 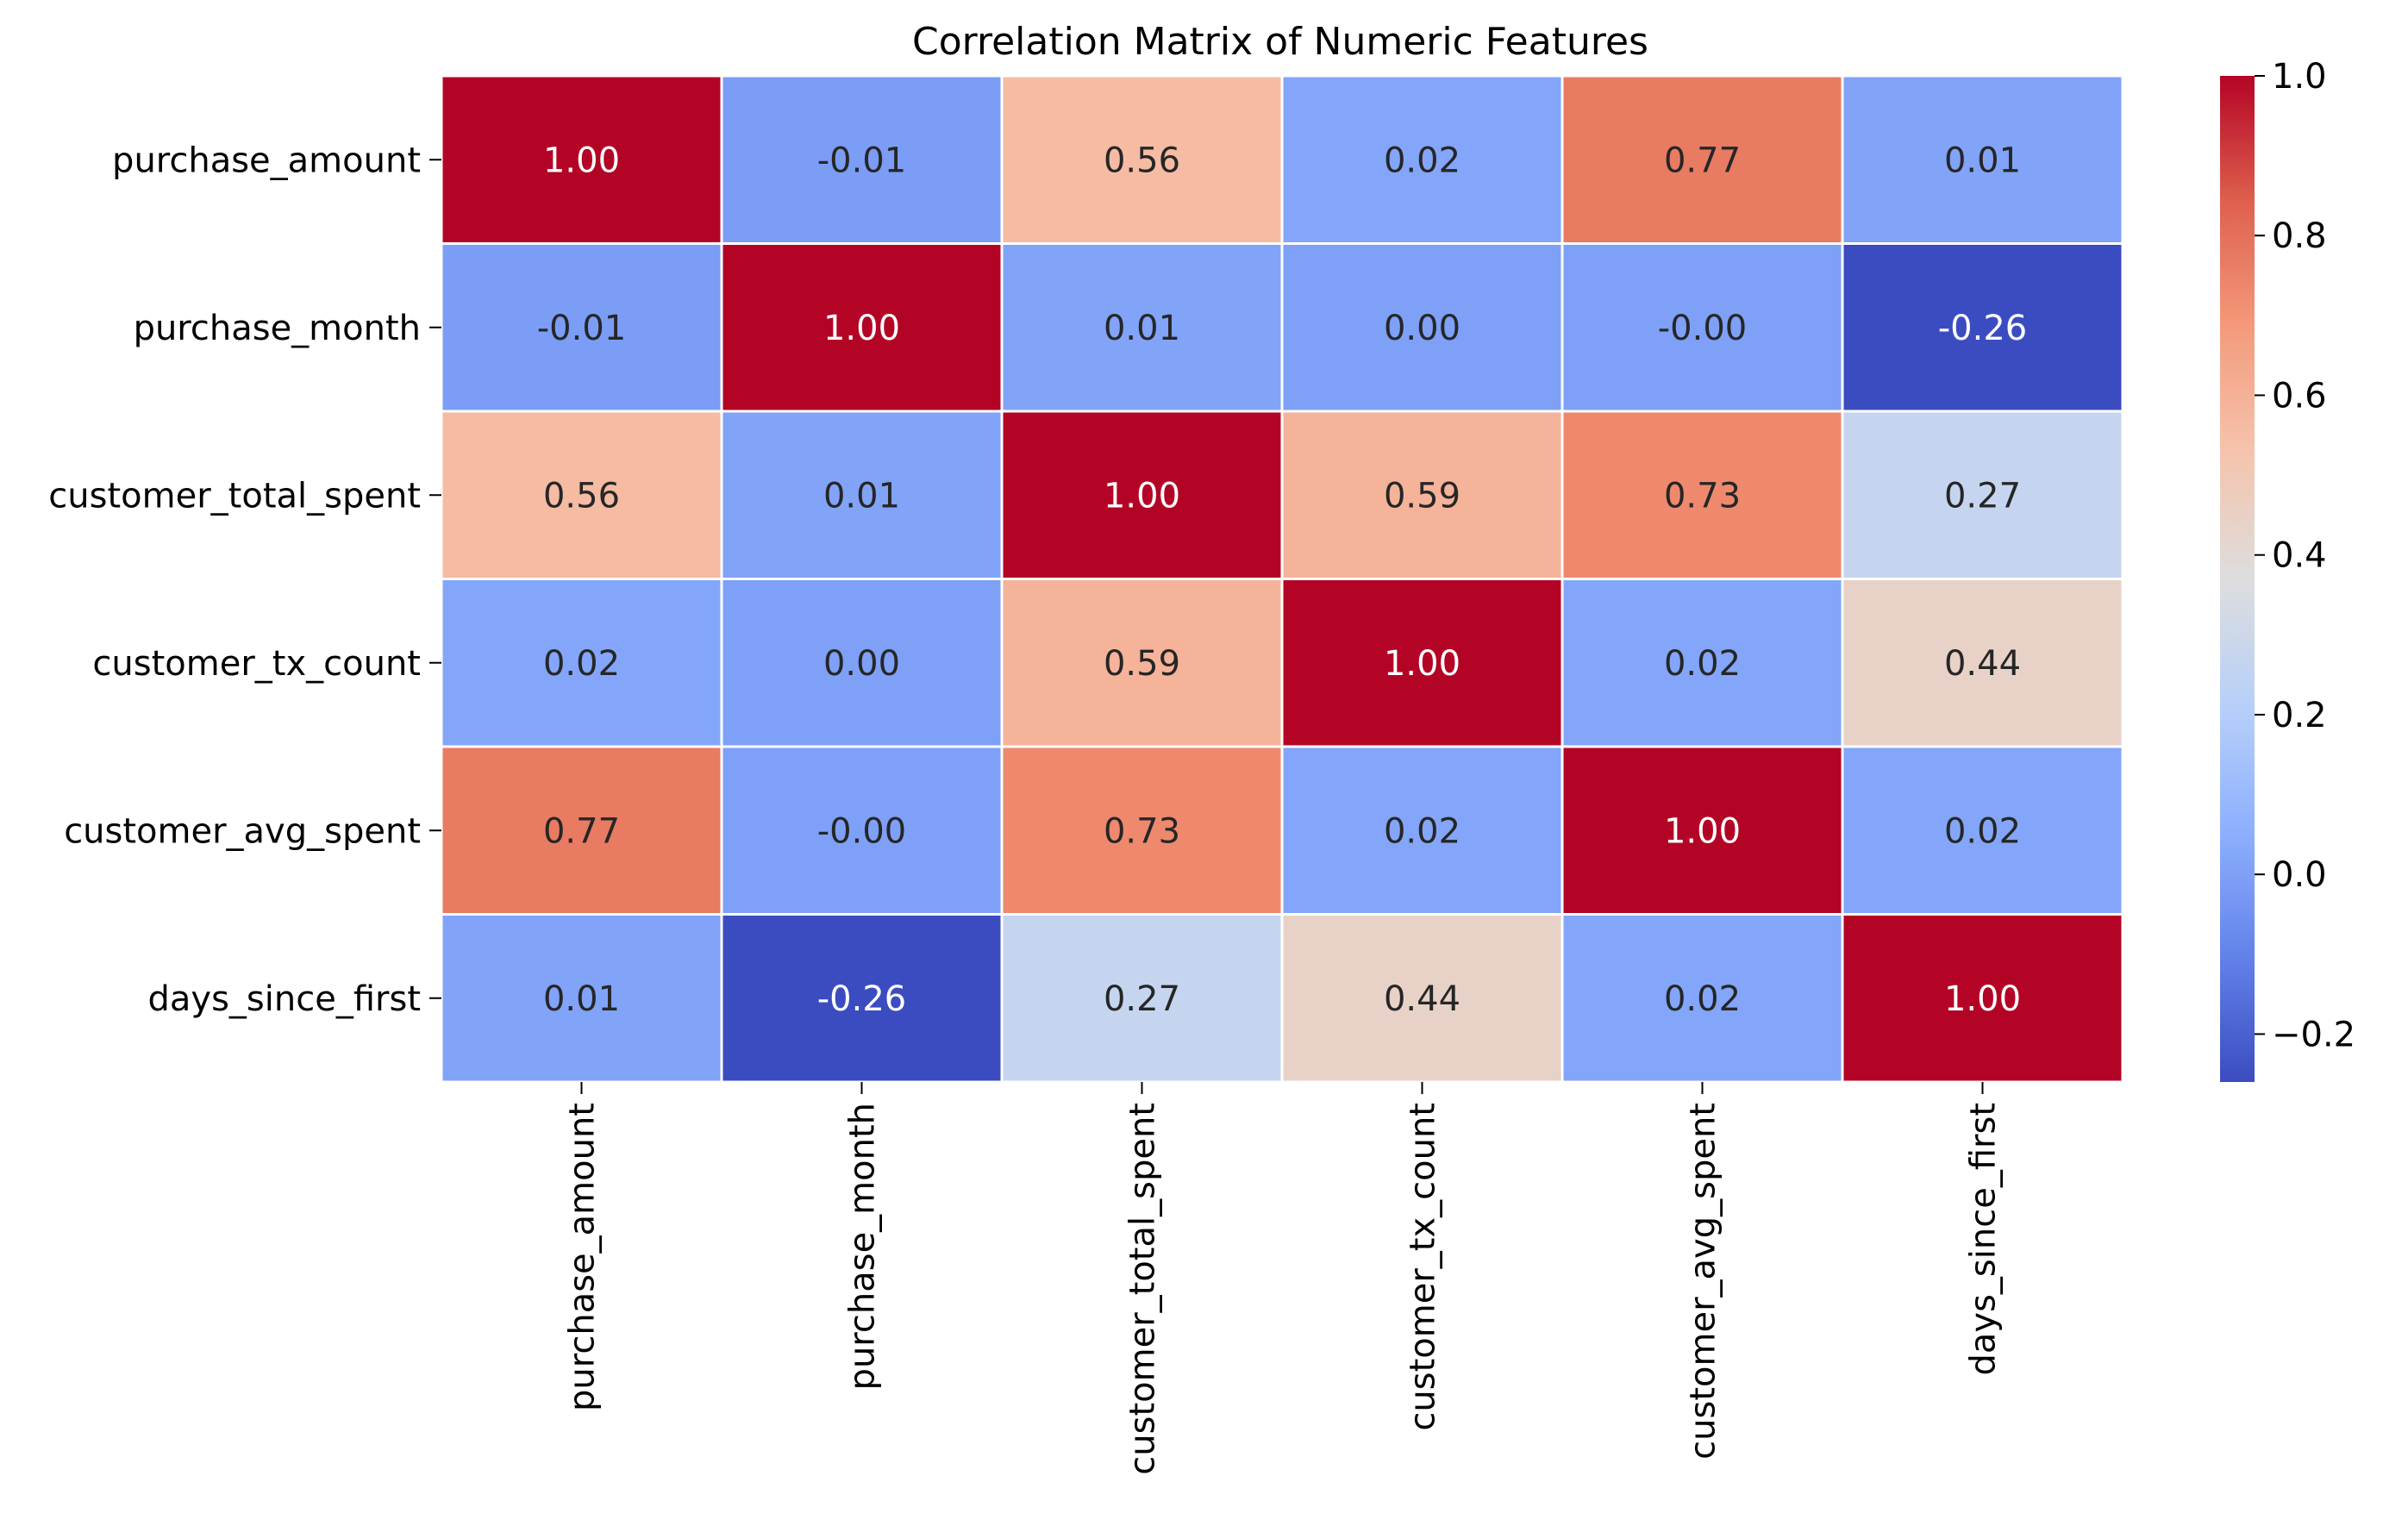 I want to click on x-tick-label: customer_total_spent, so click(x=1143, y=1289).